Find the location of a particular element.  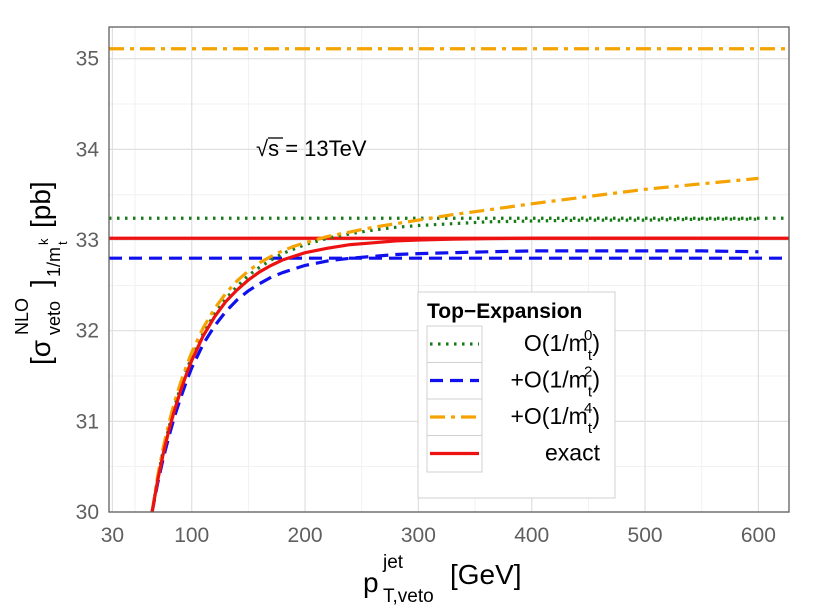

y-label-sub2-sub: t is located at coordinates (62, 243).